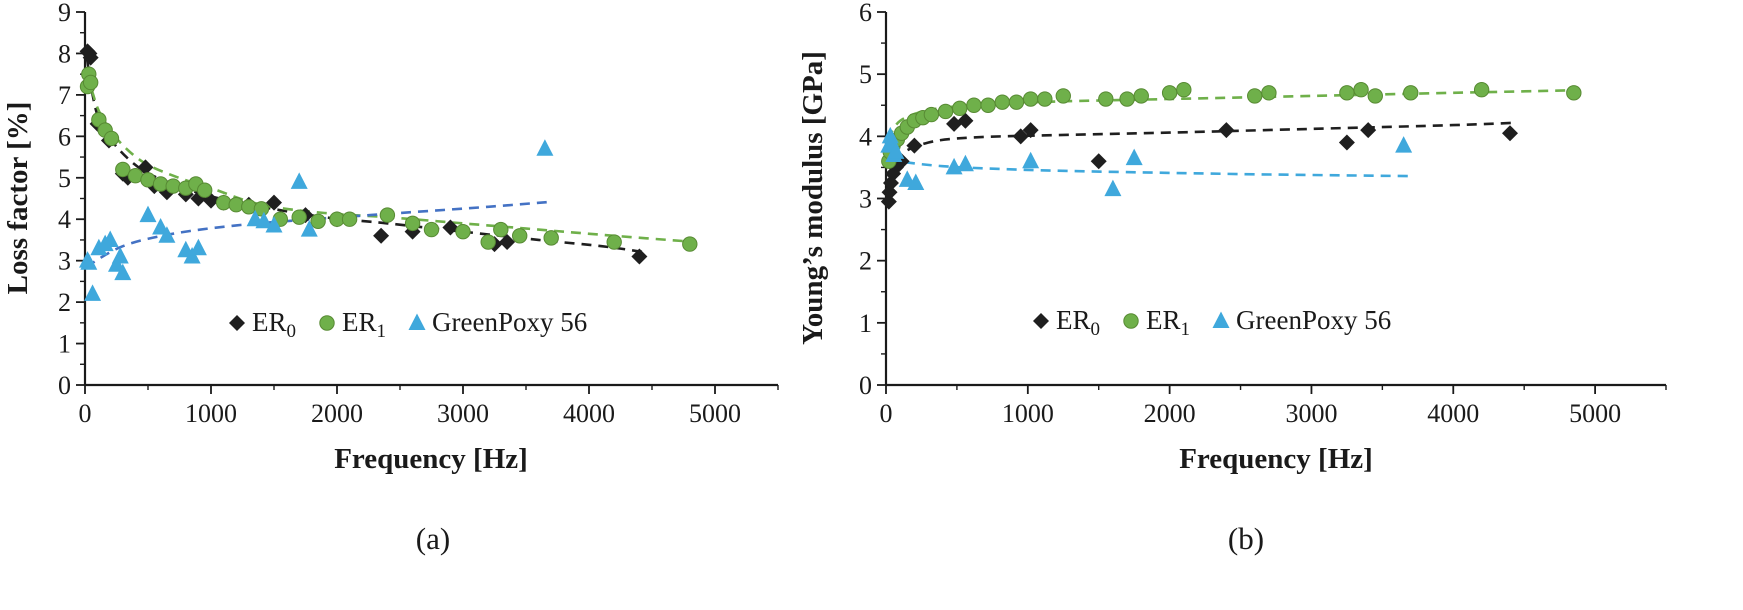 The width and height of the screenshot is (1743, 610). Describe the element at coordinates (64, 136) in the screenshot. I see `y-tick-label: 6` at that location.